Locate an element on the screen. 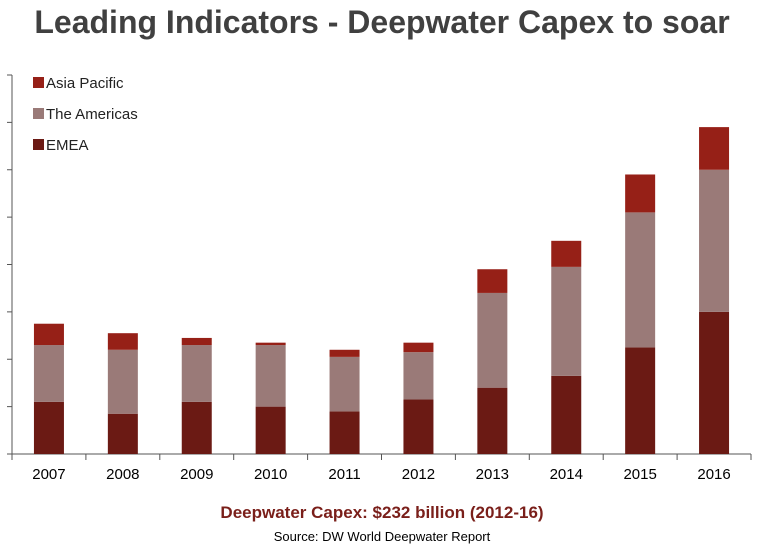 The height and width of the screenshot is (560, 764). x-tick-label-2015: 2015 is located at coordinates (639, 474).